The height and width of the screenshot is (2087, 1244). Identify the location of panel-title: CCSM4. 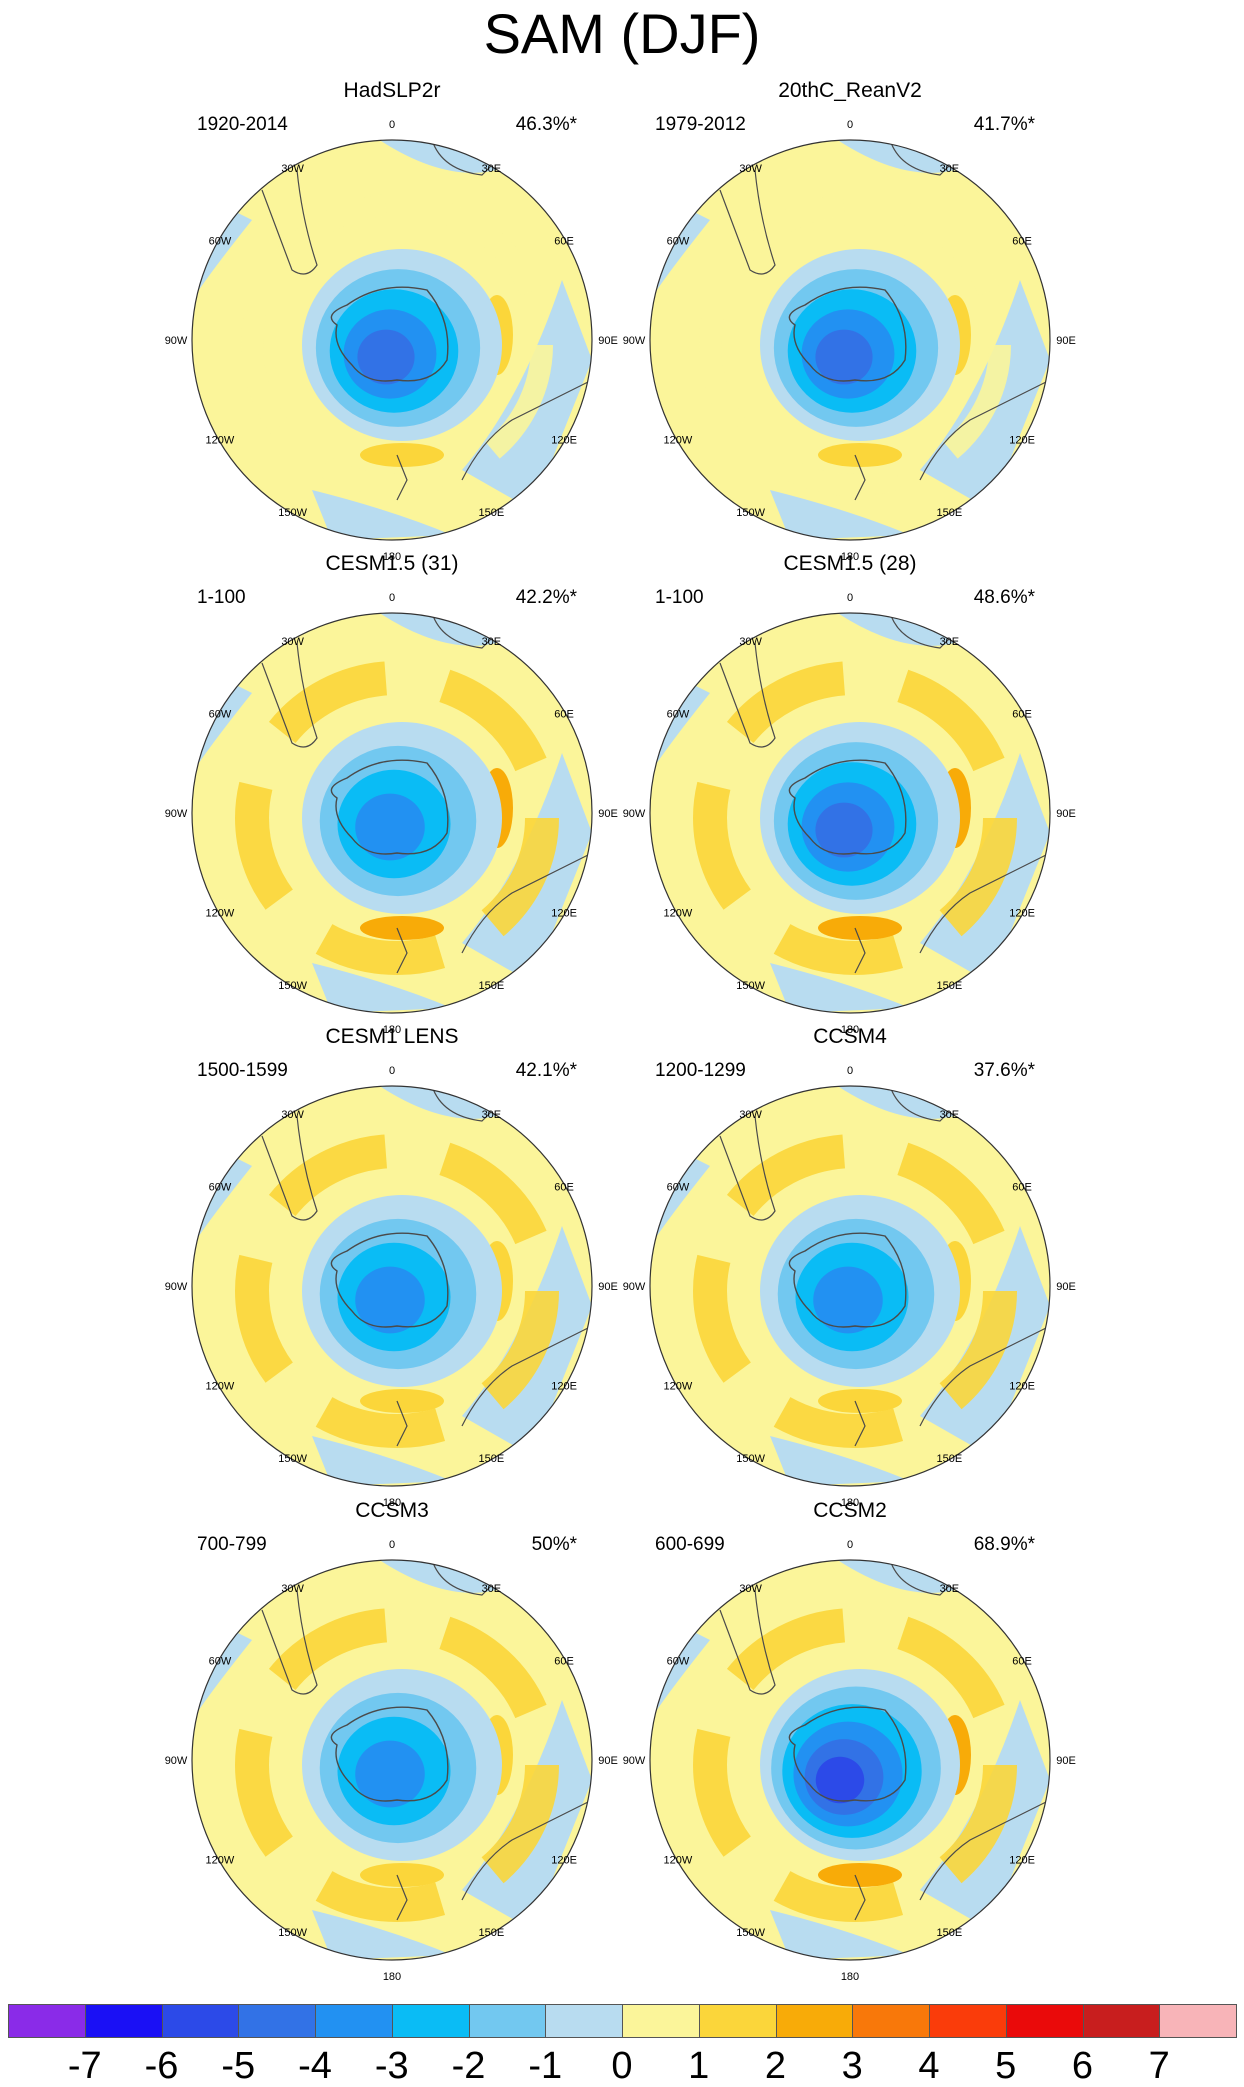
(850, 1036).